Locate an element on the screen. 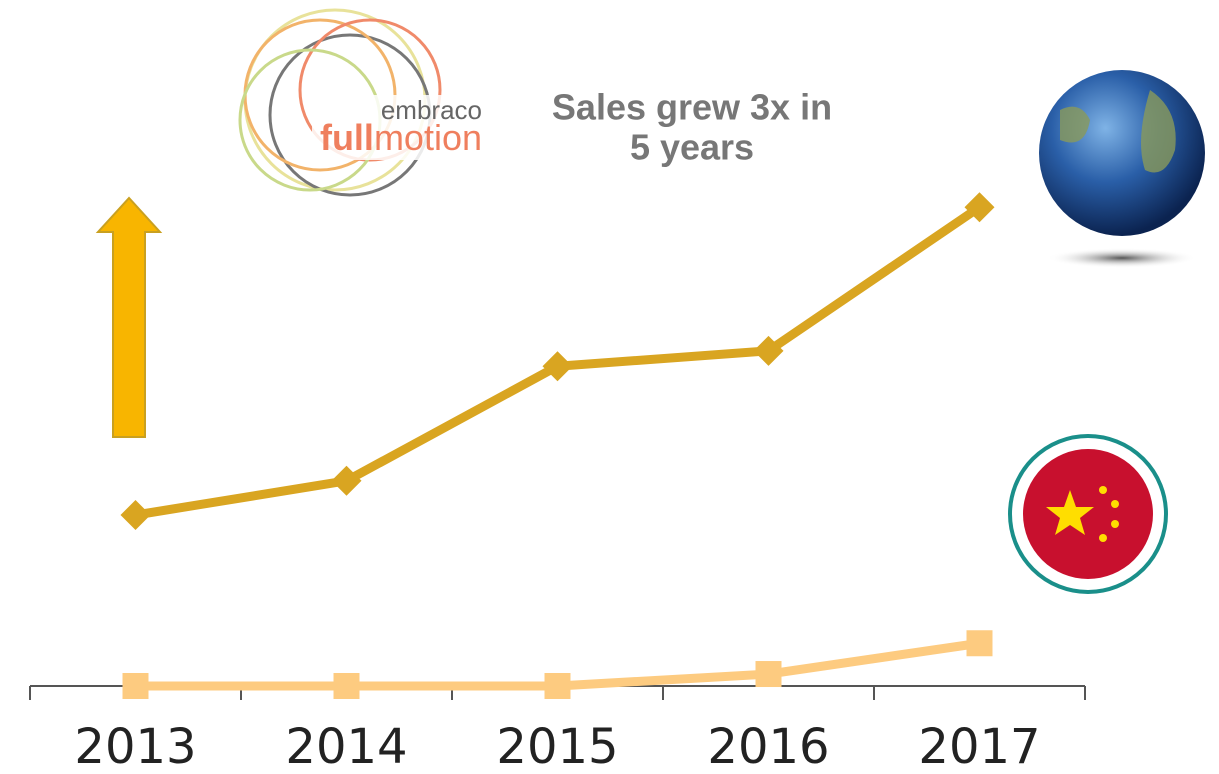  x-tick-label: 2013 is located at coordinates (135, 746).